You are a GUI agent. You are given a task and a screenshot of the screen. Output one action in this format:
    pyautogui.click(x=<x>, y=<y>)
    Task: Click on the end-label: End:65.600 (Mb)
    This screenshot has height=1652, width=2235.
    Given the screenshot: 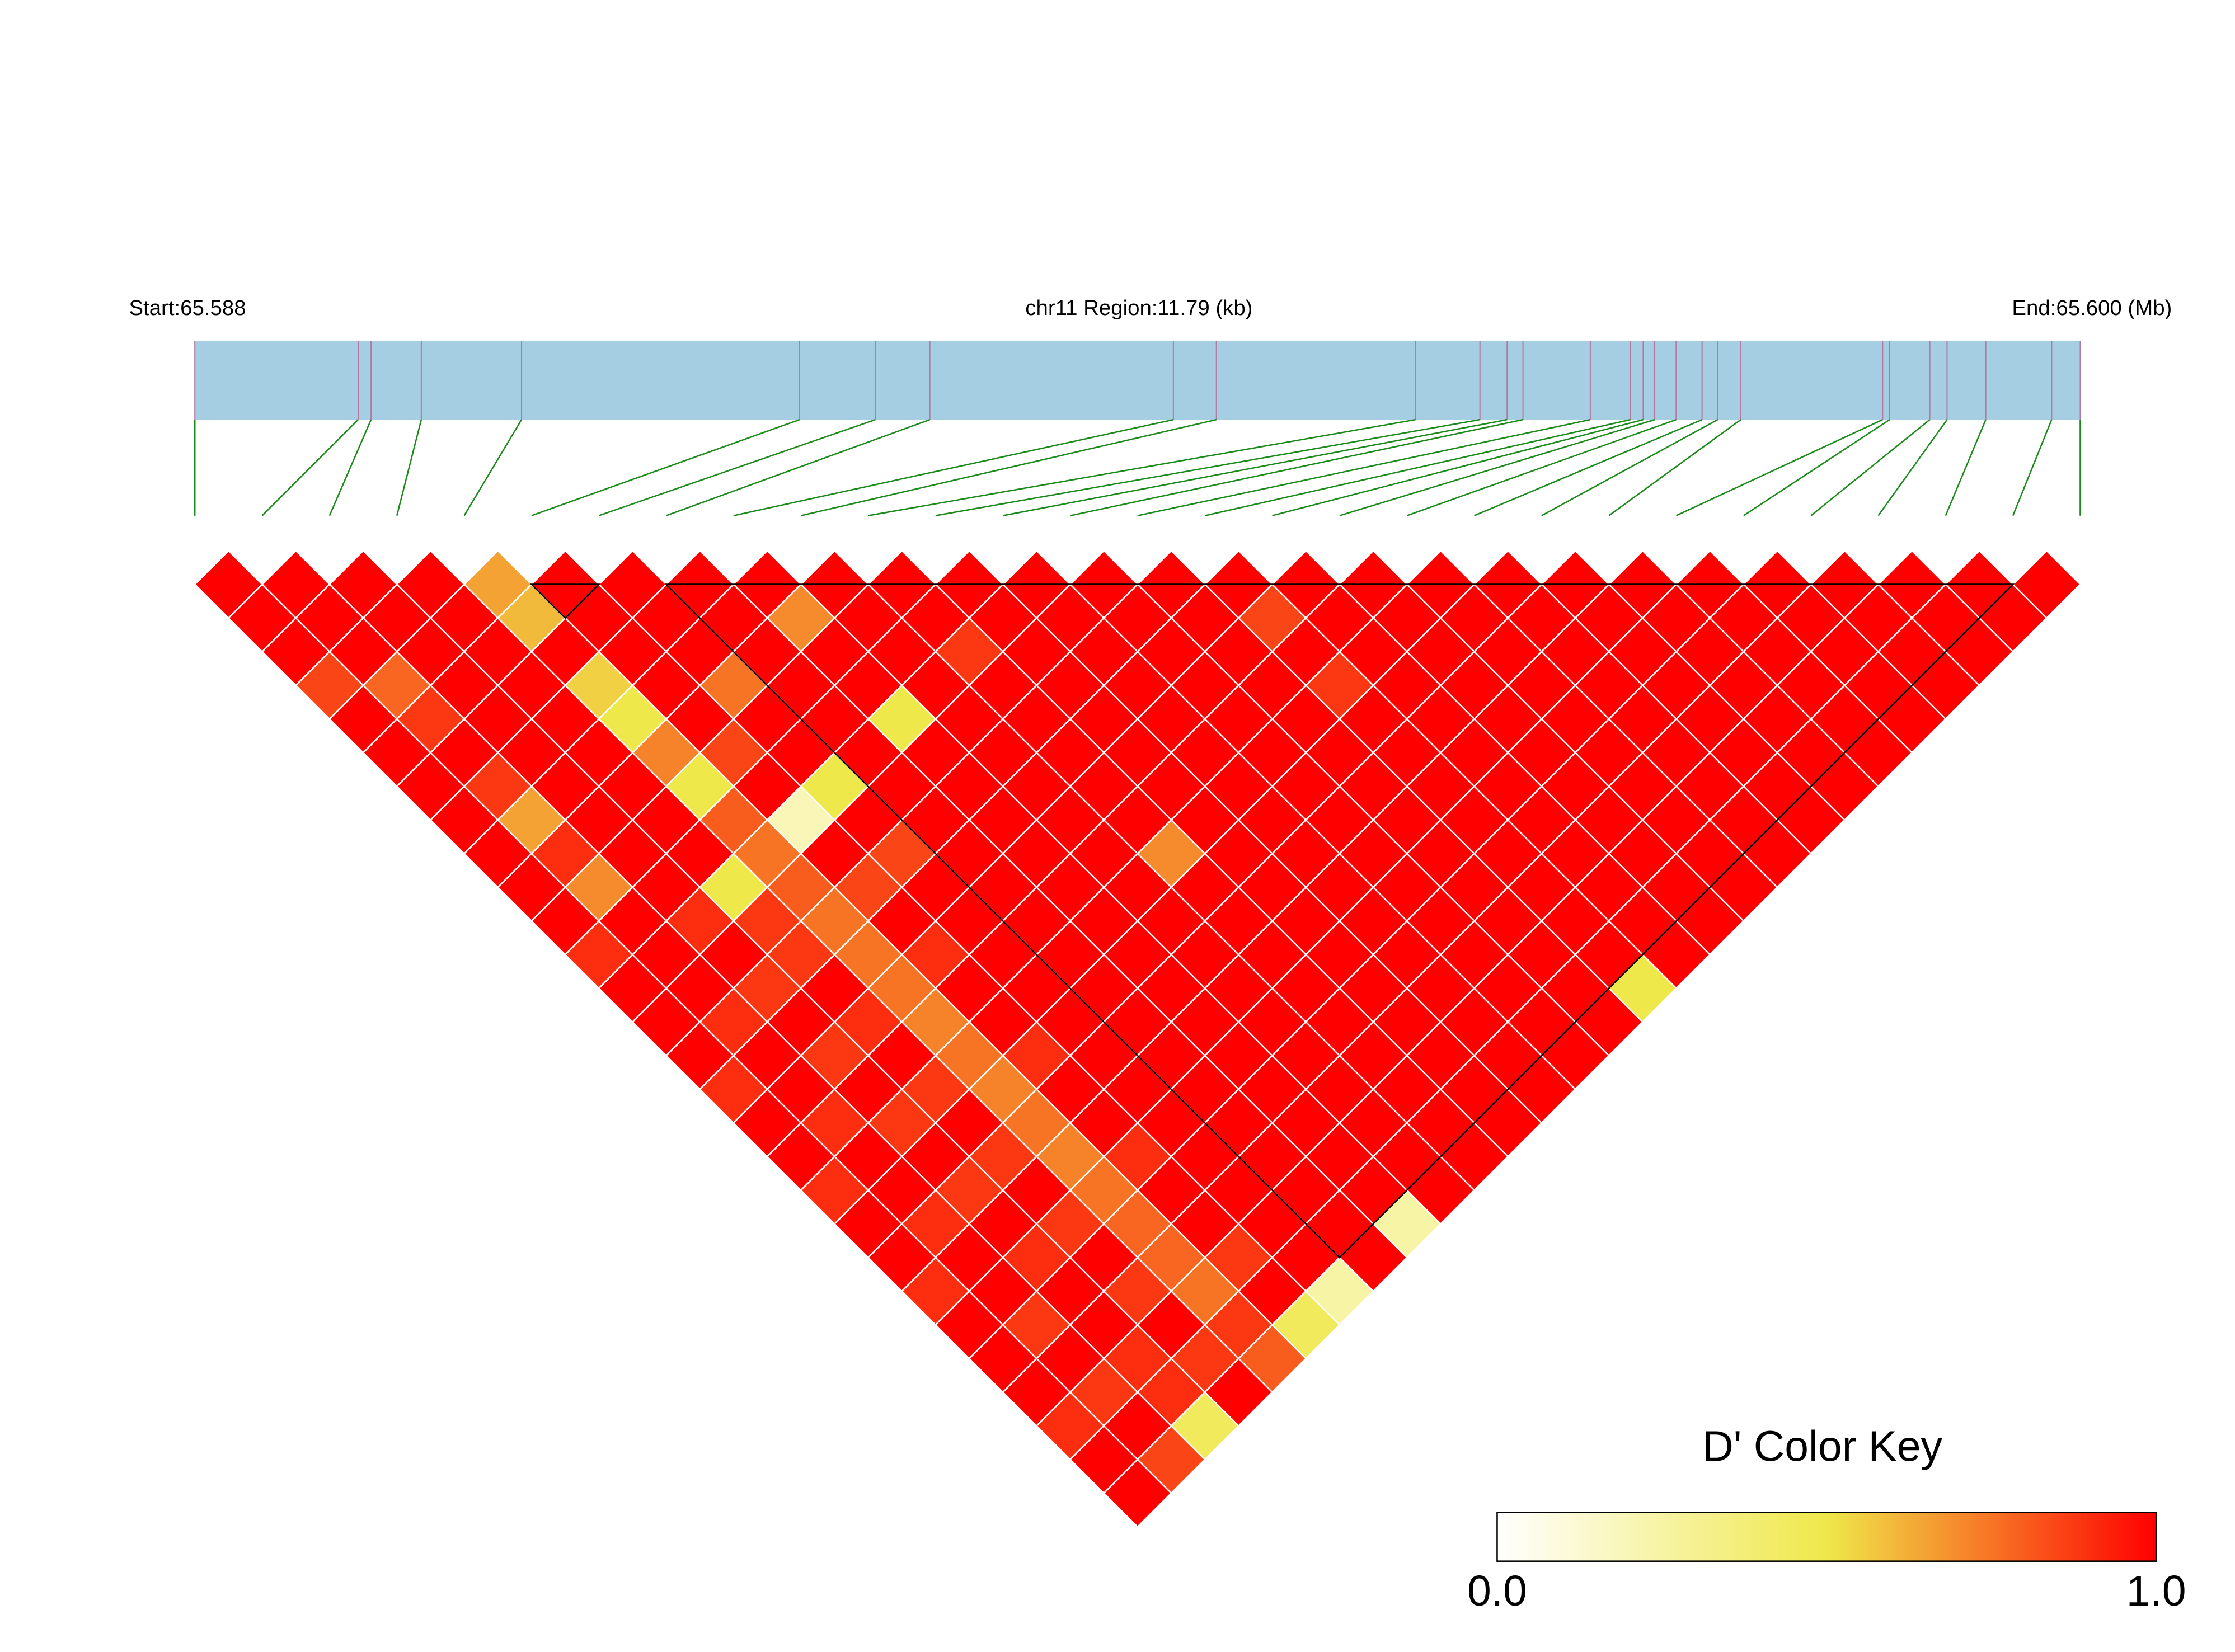 What is the action you would take?
    pyautogui.click(x=2092, y=308)
    